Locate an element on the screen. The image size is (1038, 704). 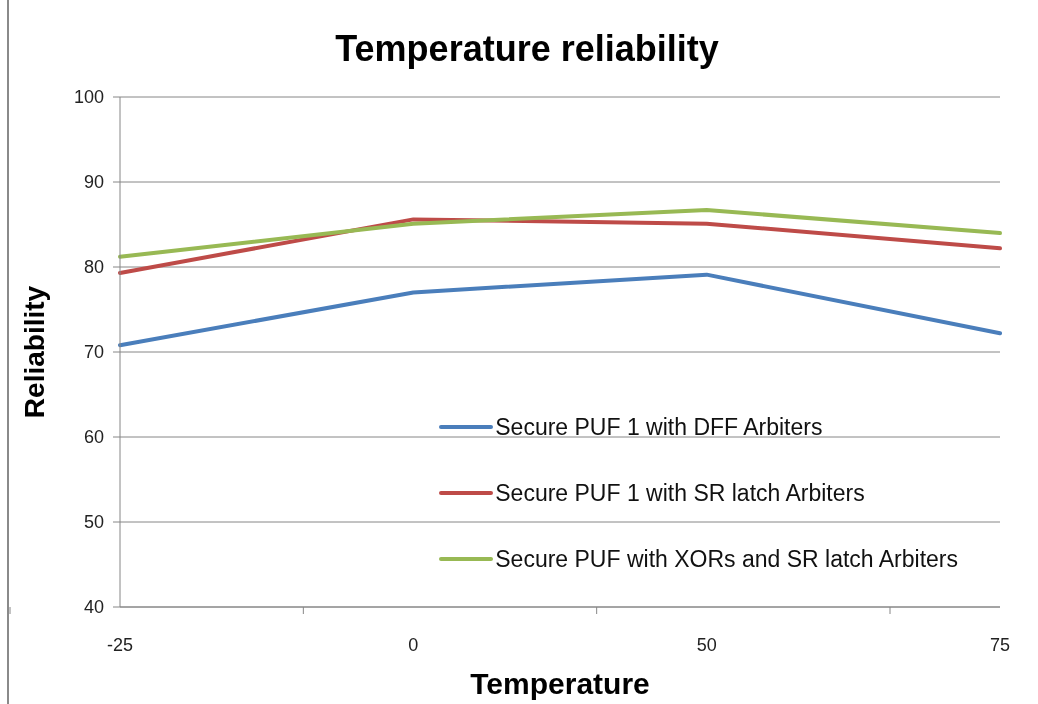
y-tick-label: 80 is located at coordinates (93, 267).